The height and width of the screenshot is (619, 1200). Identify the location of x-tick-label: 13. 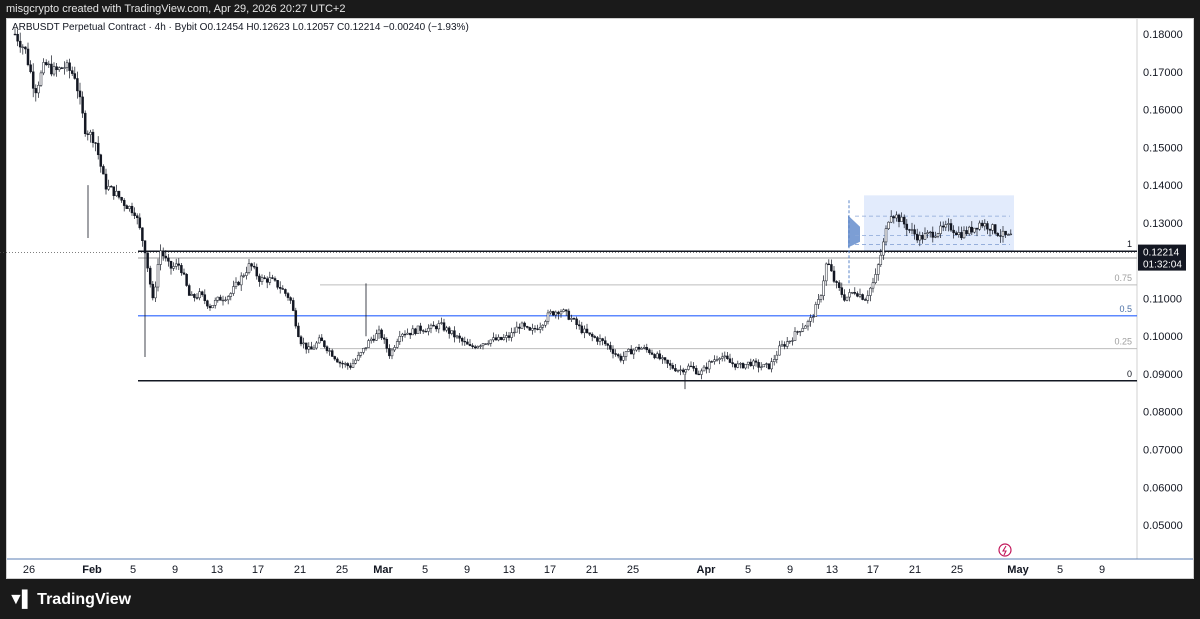
(217, 570).